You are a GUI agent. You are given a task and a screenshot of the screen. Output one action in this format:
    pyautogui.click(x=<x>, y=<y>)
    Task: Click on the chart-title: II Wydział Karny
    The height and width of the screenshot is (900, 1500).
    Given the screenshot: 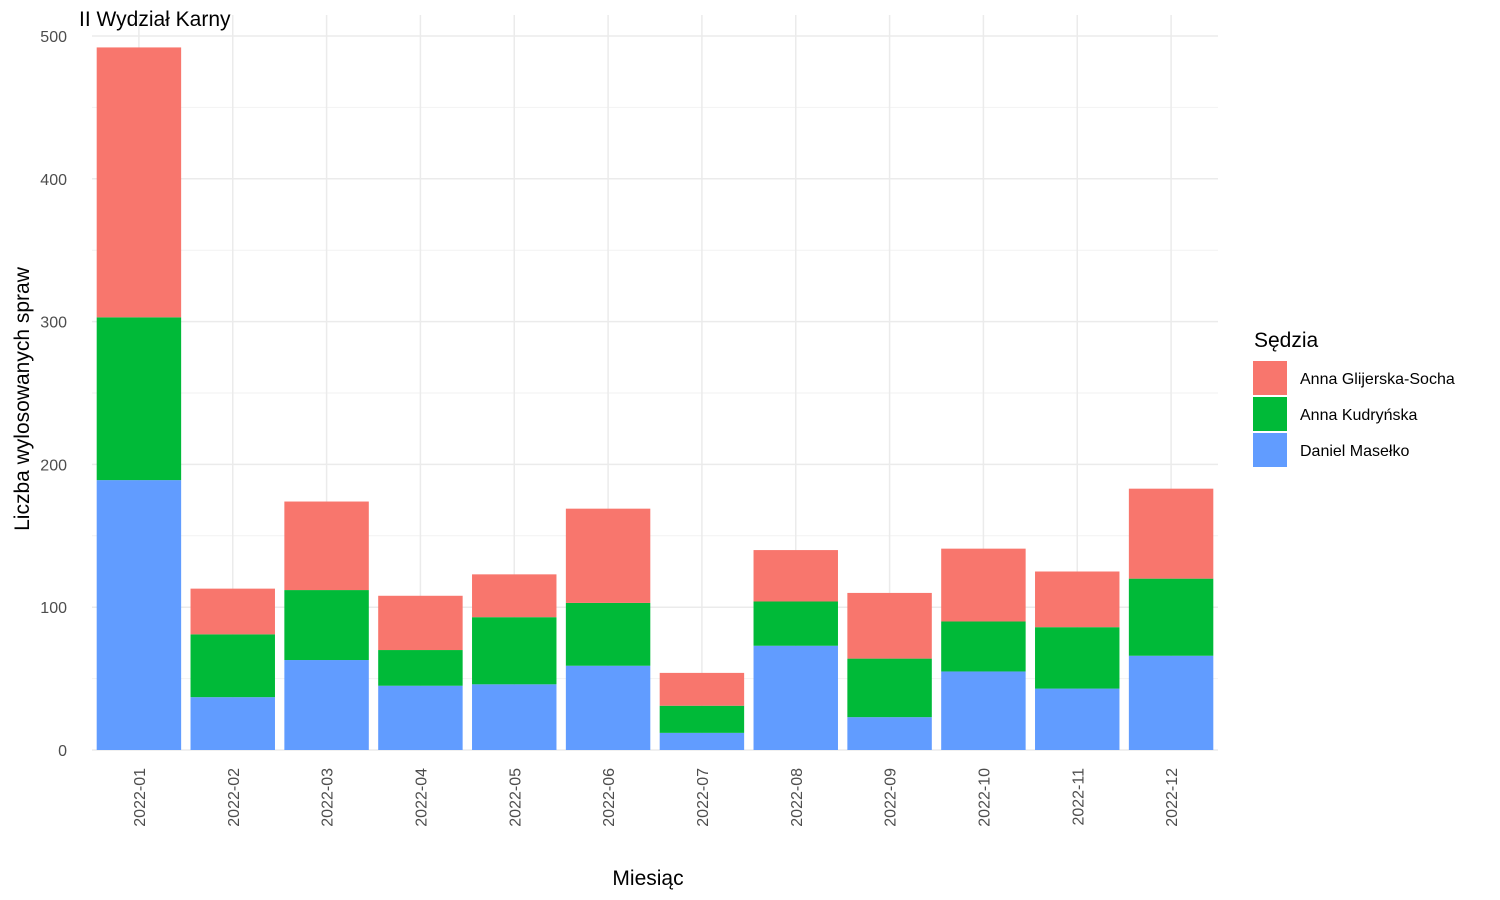 What is the action you would take?
    pyautogui.click(x=155, y=19)
    